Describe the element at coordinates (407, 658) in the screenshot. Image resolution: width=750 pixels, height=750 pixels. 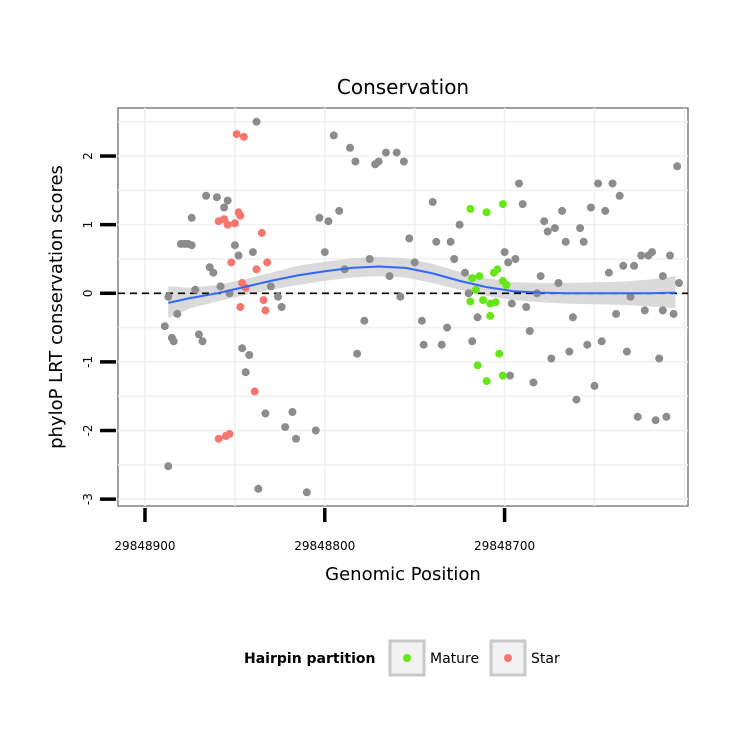
I see `legend-key-mature` at that location.